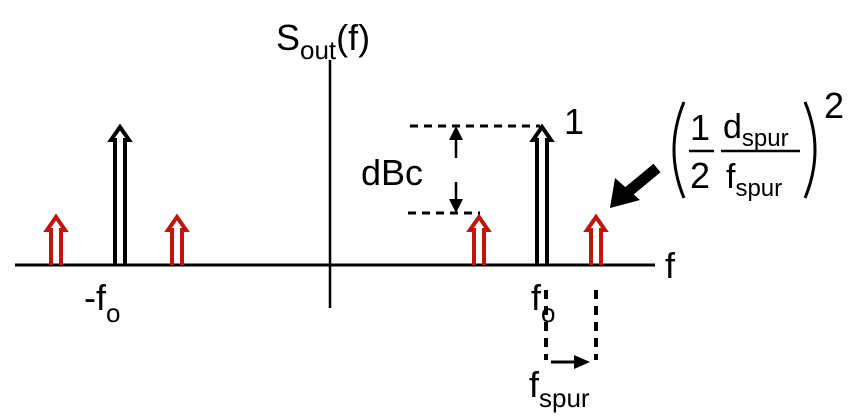 This screenshot has height=419, width=852. I want to click on spur-power-formula: 1 2 dspur fspur 2, so click(758, 143).